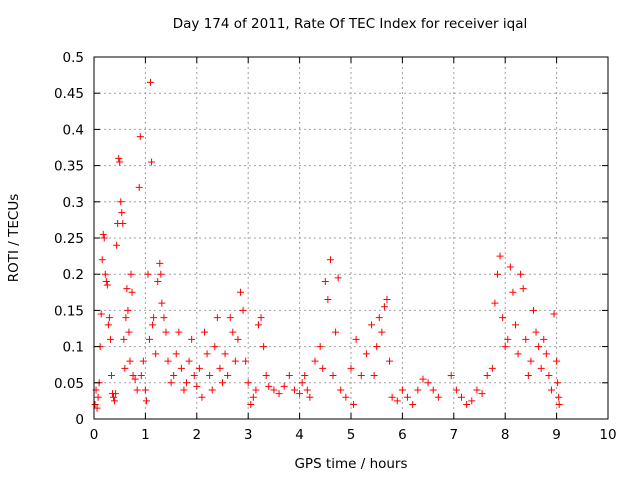 This screenshot has height=480, width=640. Describe the element at coordinates (69, 311) in the screenshot. I see `y-tick-label: 0.15` at that location.